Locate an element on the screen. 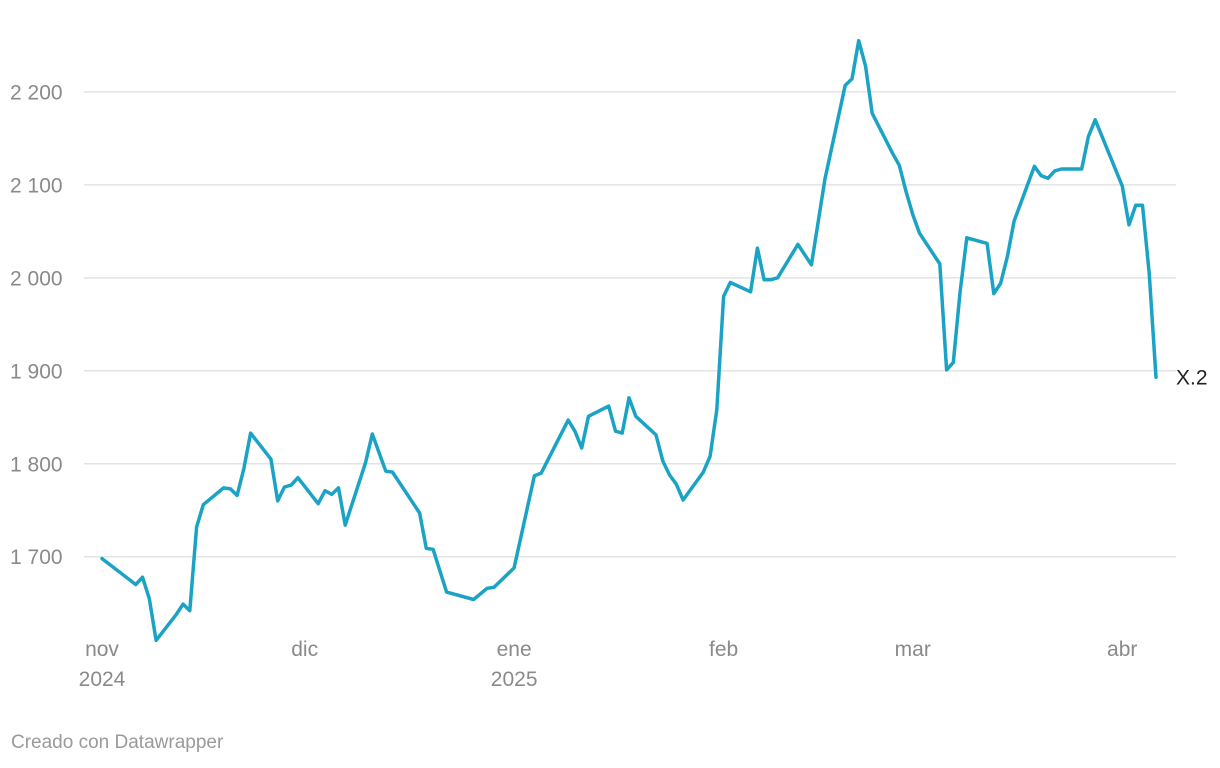 The image size is (1220, 768). y-tick-label: 2 200 is located at coordinates (36, 92).